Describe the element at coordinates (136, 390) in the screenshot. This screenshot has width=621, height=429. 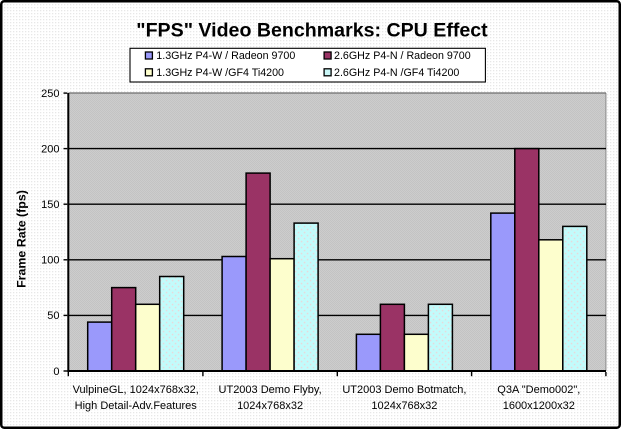
I see `svg-text: VulpineGL, 1024x768x32,` at that location.